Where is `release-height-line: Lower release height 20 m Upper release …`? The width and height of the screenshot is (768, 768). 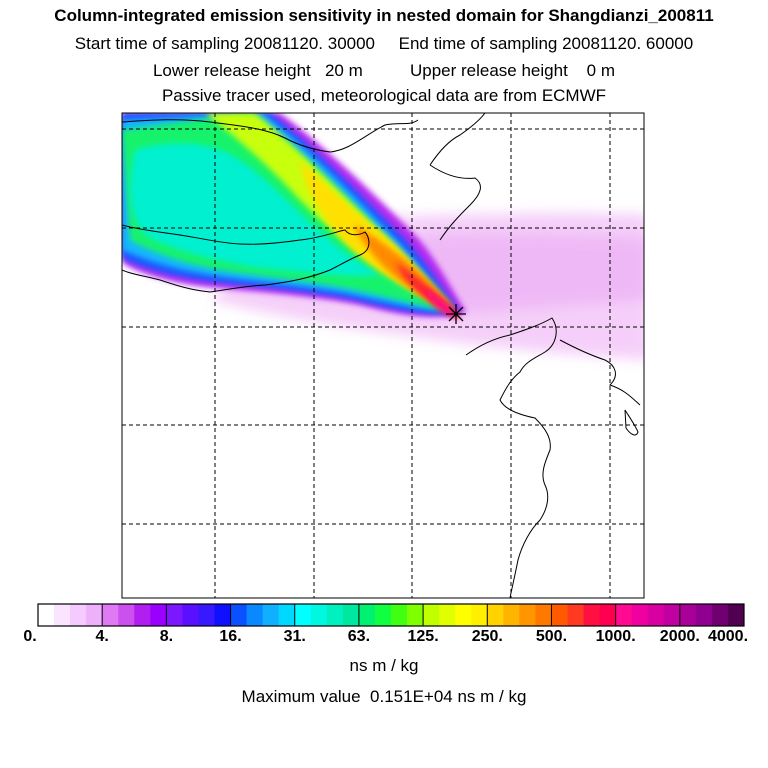
release-height-line: Lower release height 20 m Upper release … is located at coordinates (384, 70).